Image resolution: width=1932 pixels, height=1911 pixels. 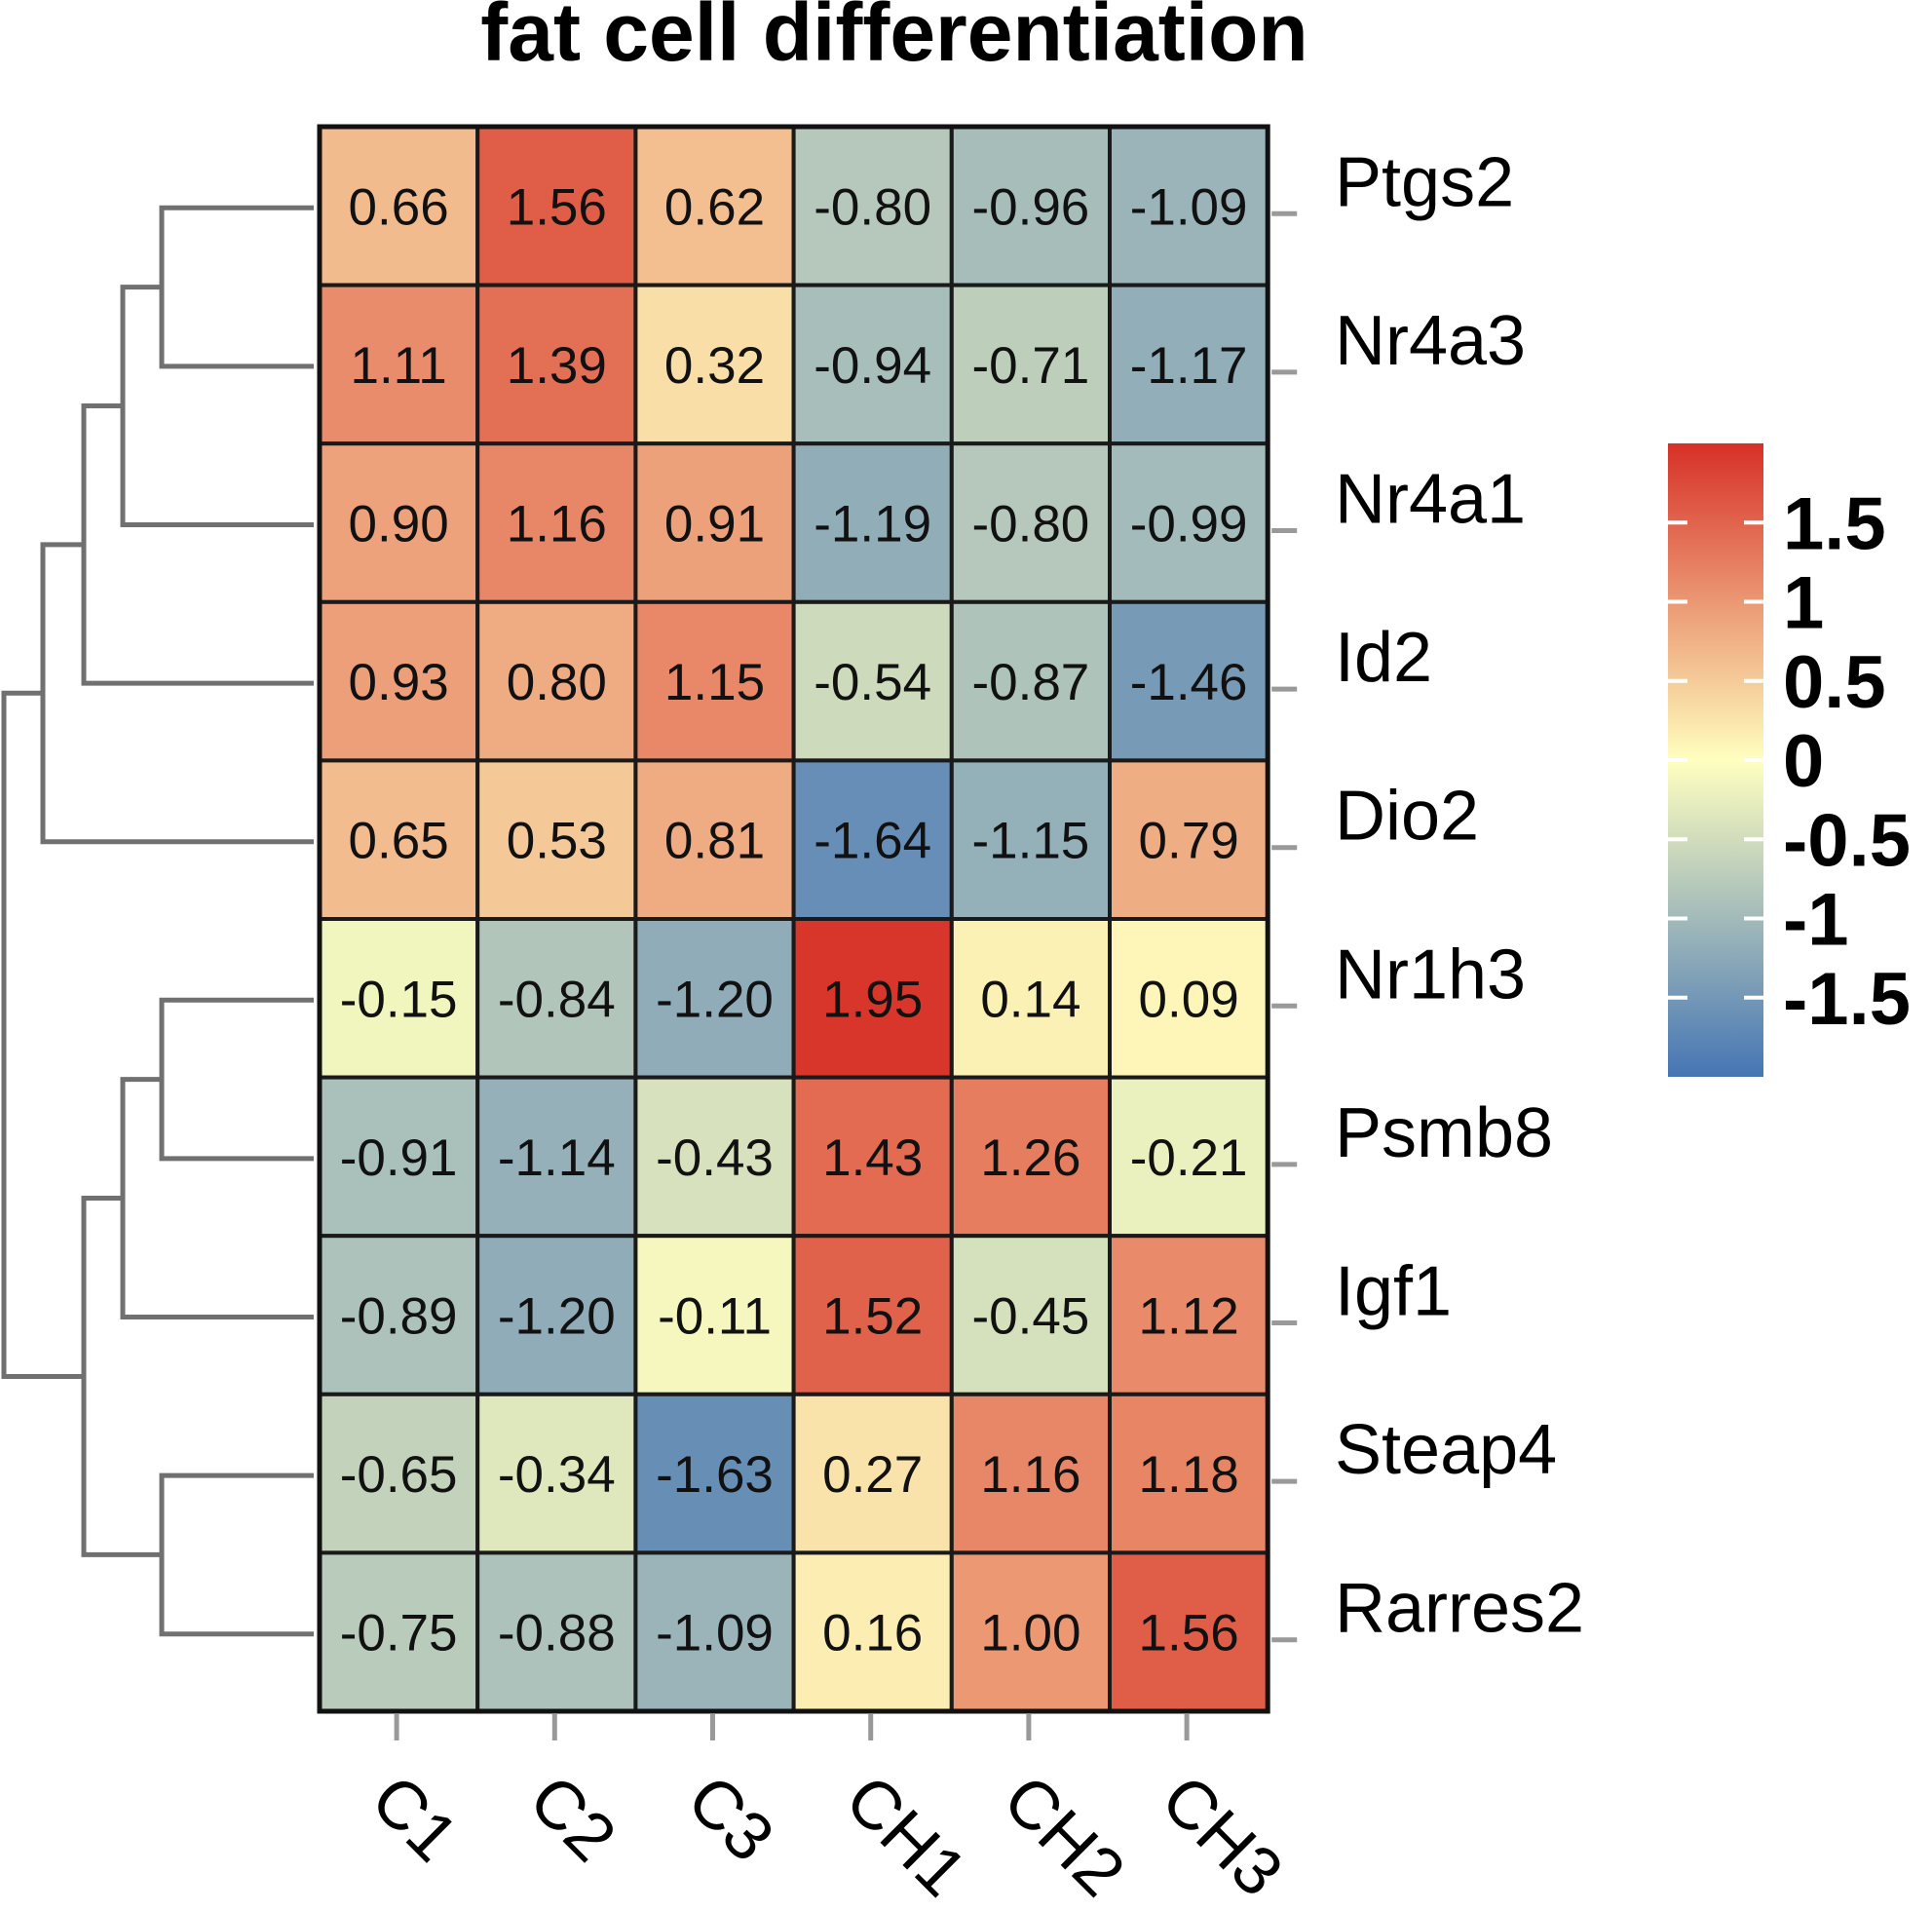 I want to click on cell-value-label: -1.64, so click(x=872, y=842).